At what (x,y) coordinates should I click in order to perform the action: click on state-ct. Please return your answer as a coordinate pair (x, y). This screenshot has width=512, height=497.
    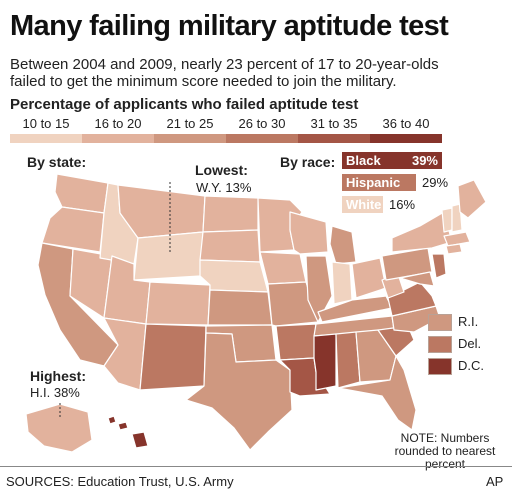
    Looking at the image, I should click on (454, 249).